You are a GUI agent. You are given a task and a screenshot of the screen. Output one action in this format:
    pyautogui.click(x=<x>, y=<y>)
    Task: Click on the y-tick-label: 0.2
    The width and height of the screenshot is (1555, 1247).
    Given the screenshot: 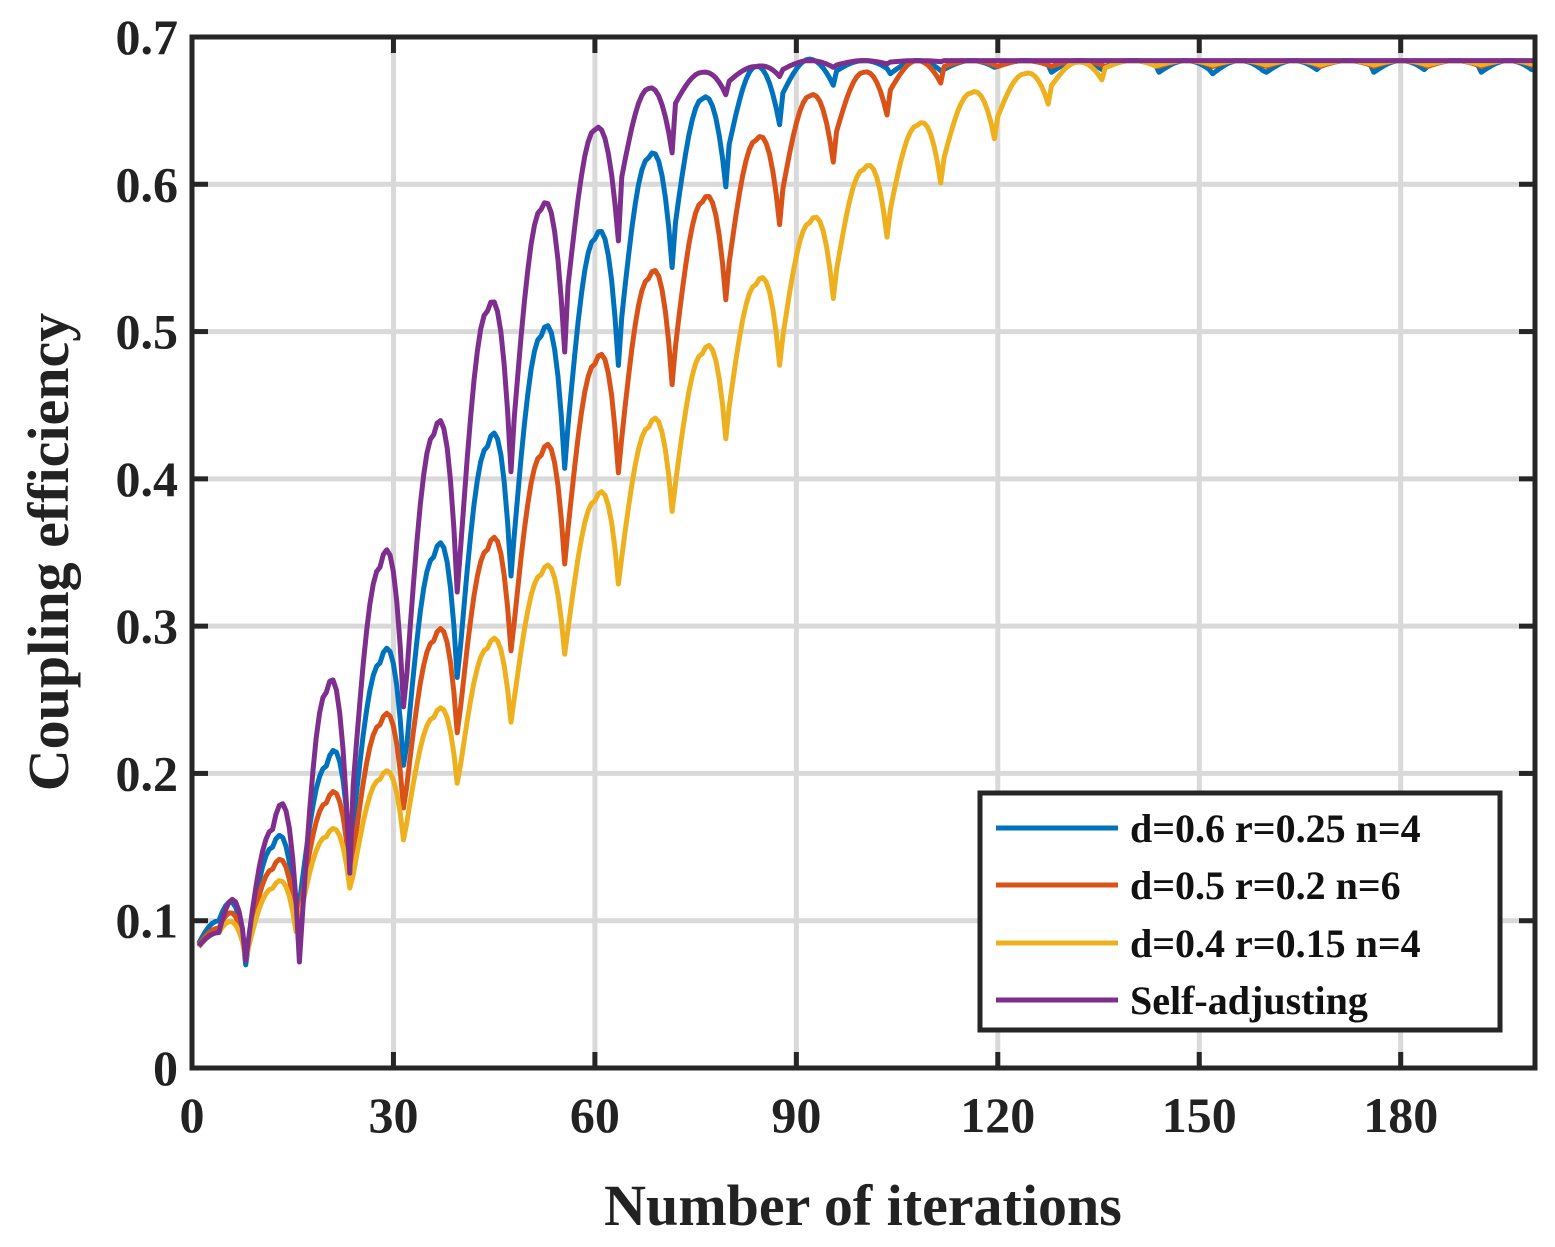 What is the action you would take?
    pyautogui.click(x=147, y=773)
    